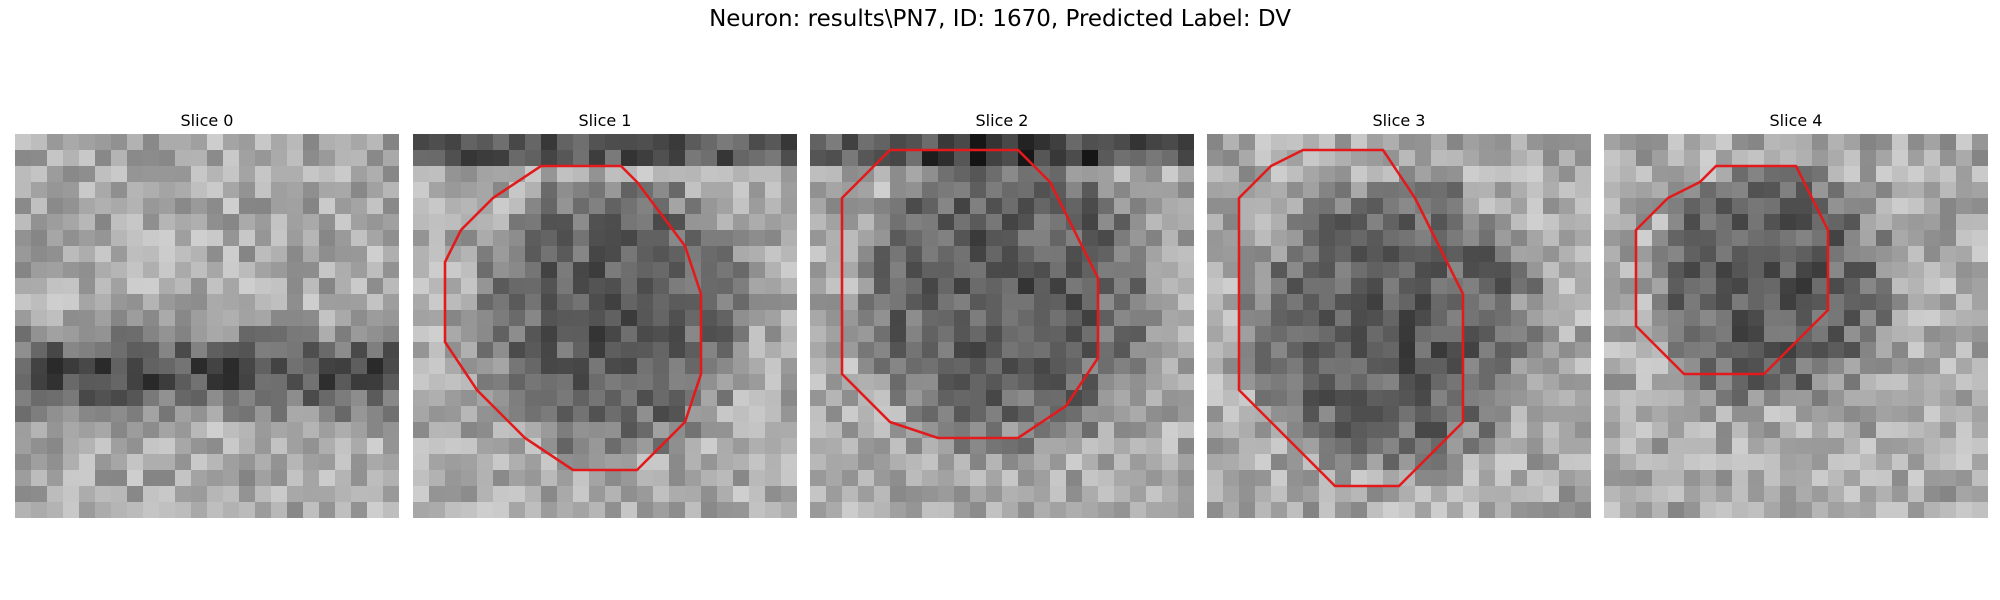  Describe the element at coordinates (1399, 120) in the screenshot. I see `slice-title: Slice 3` at that location.